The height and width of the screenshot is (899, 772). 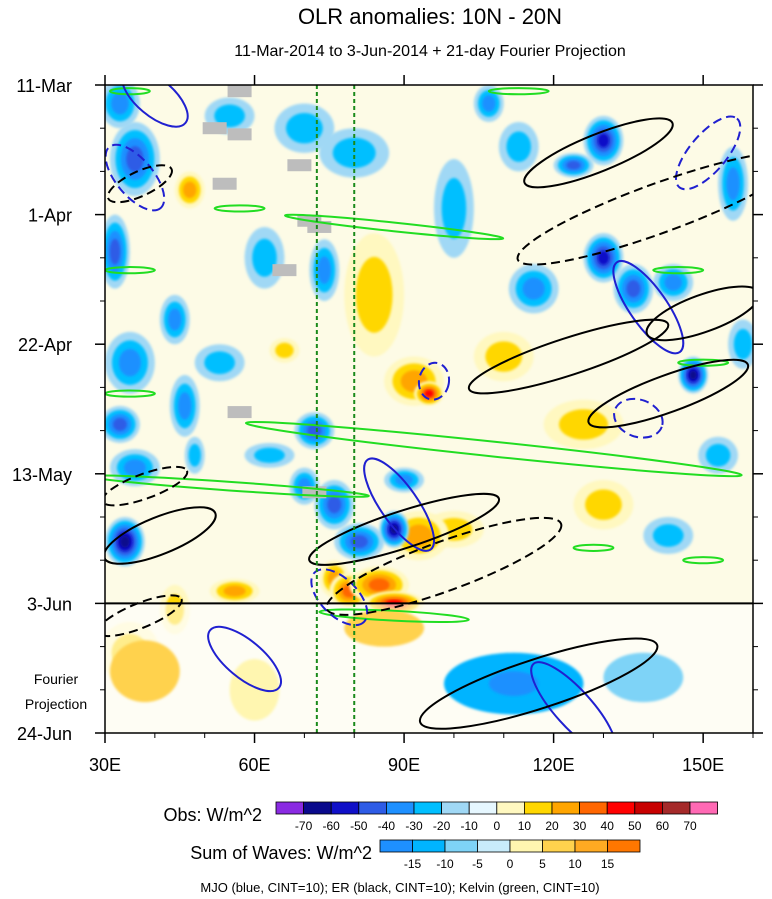 What do you see at coordinates (281, 853) in the screenshot?
I see `waves-colorbar-label: Sum of Waves: W/m^2` at bounding box center [281, 853].